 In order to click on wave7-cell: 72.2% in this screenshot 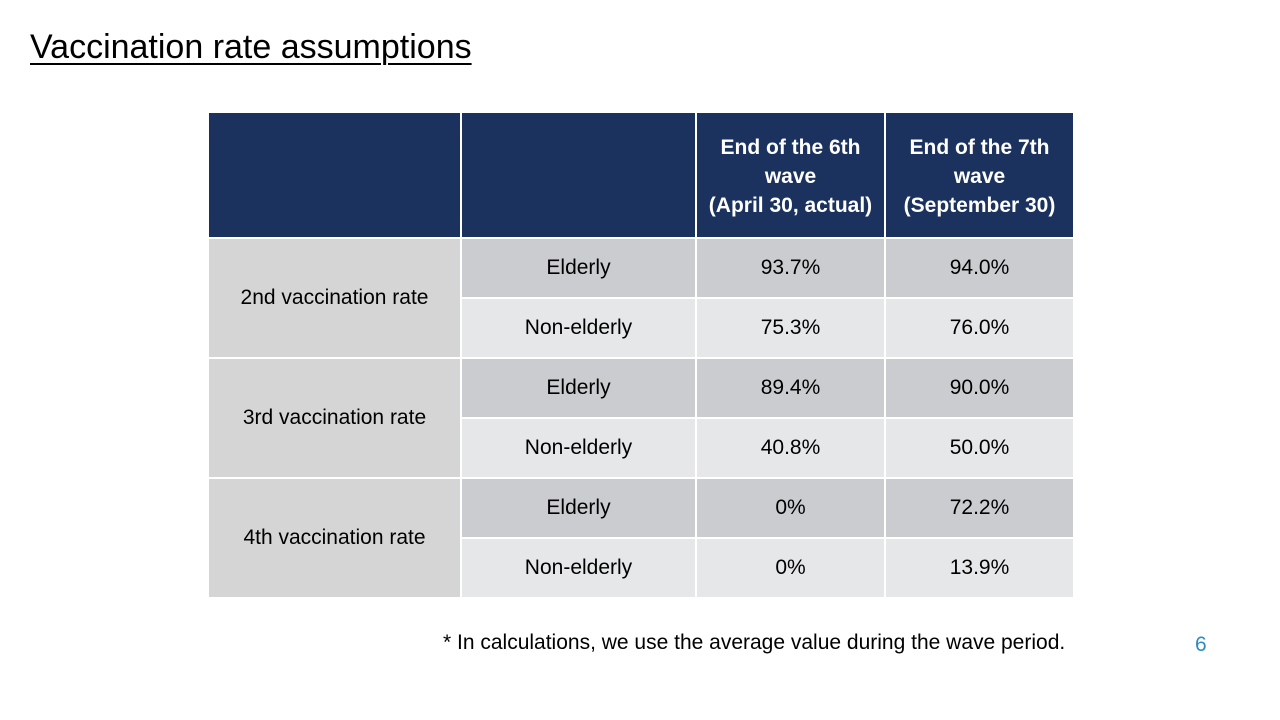, I will do `click(979, 508)`.